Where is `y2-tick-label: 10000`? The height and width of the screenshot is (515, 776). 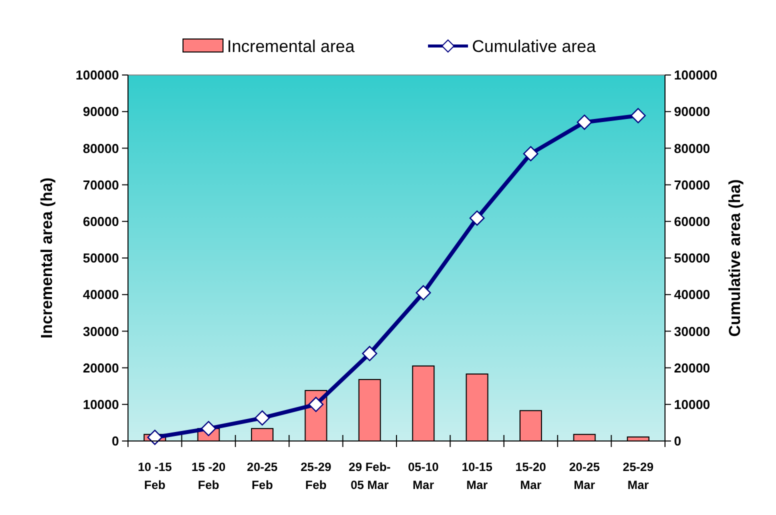 y2-tick-label: 10000 is located at coordinates (692, 404).